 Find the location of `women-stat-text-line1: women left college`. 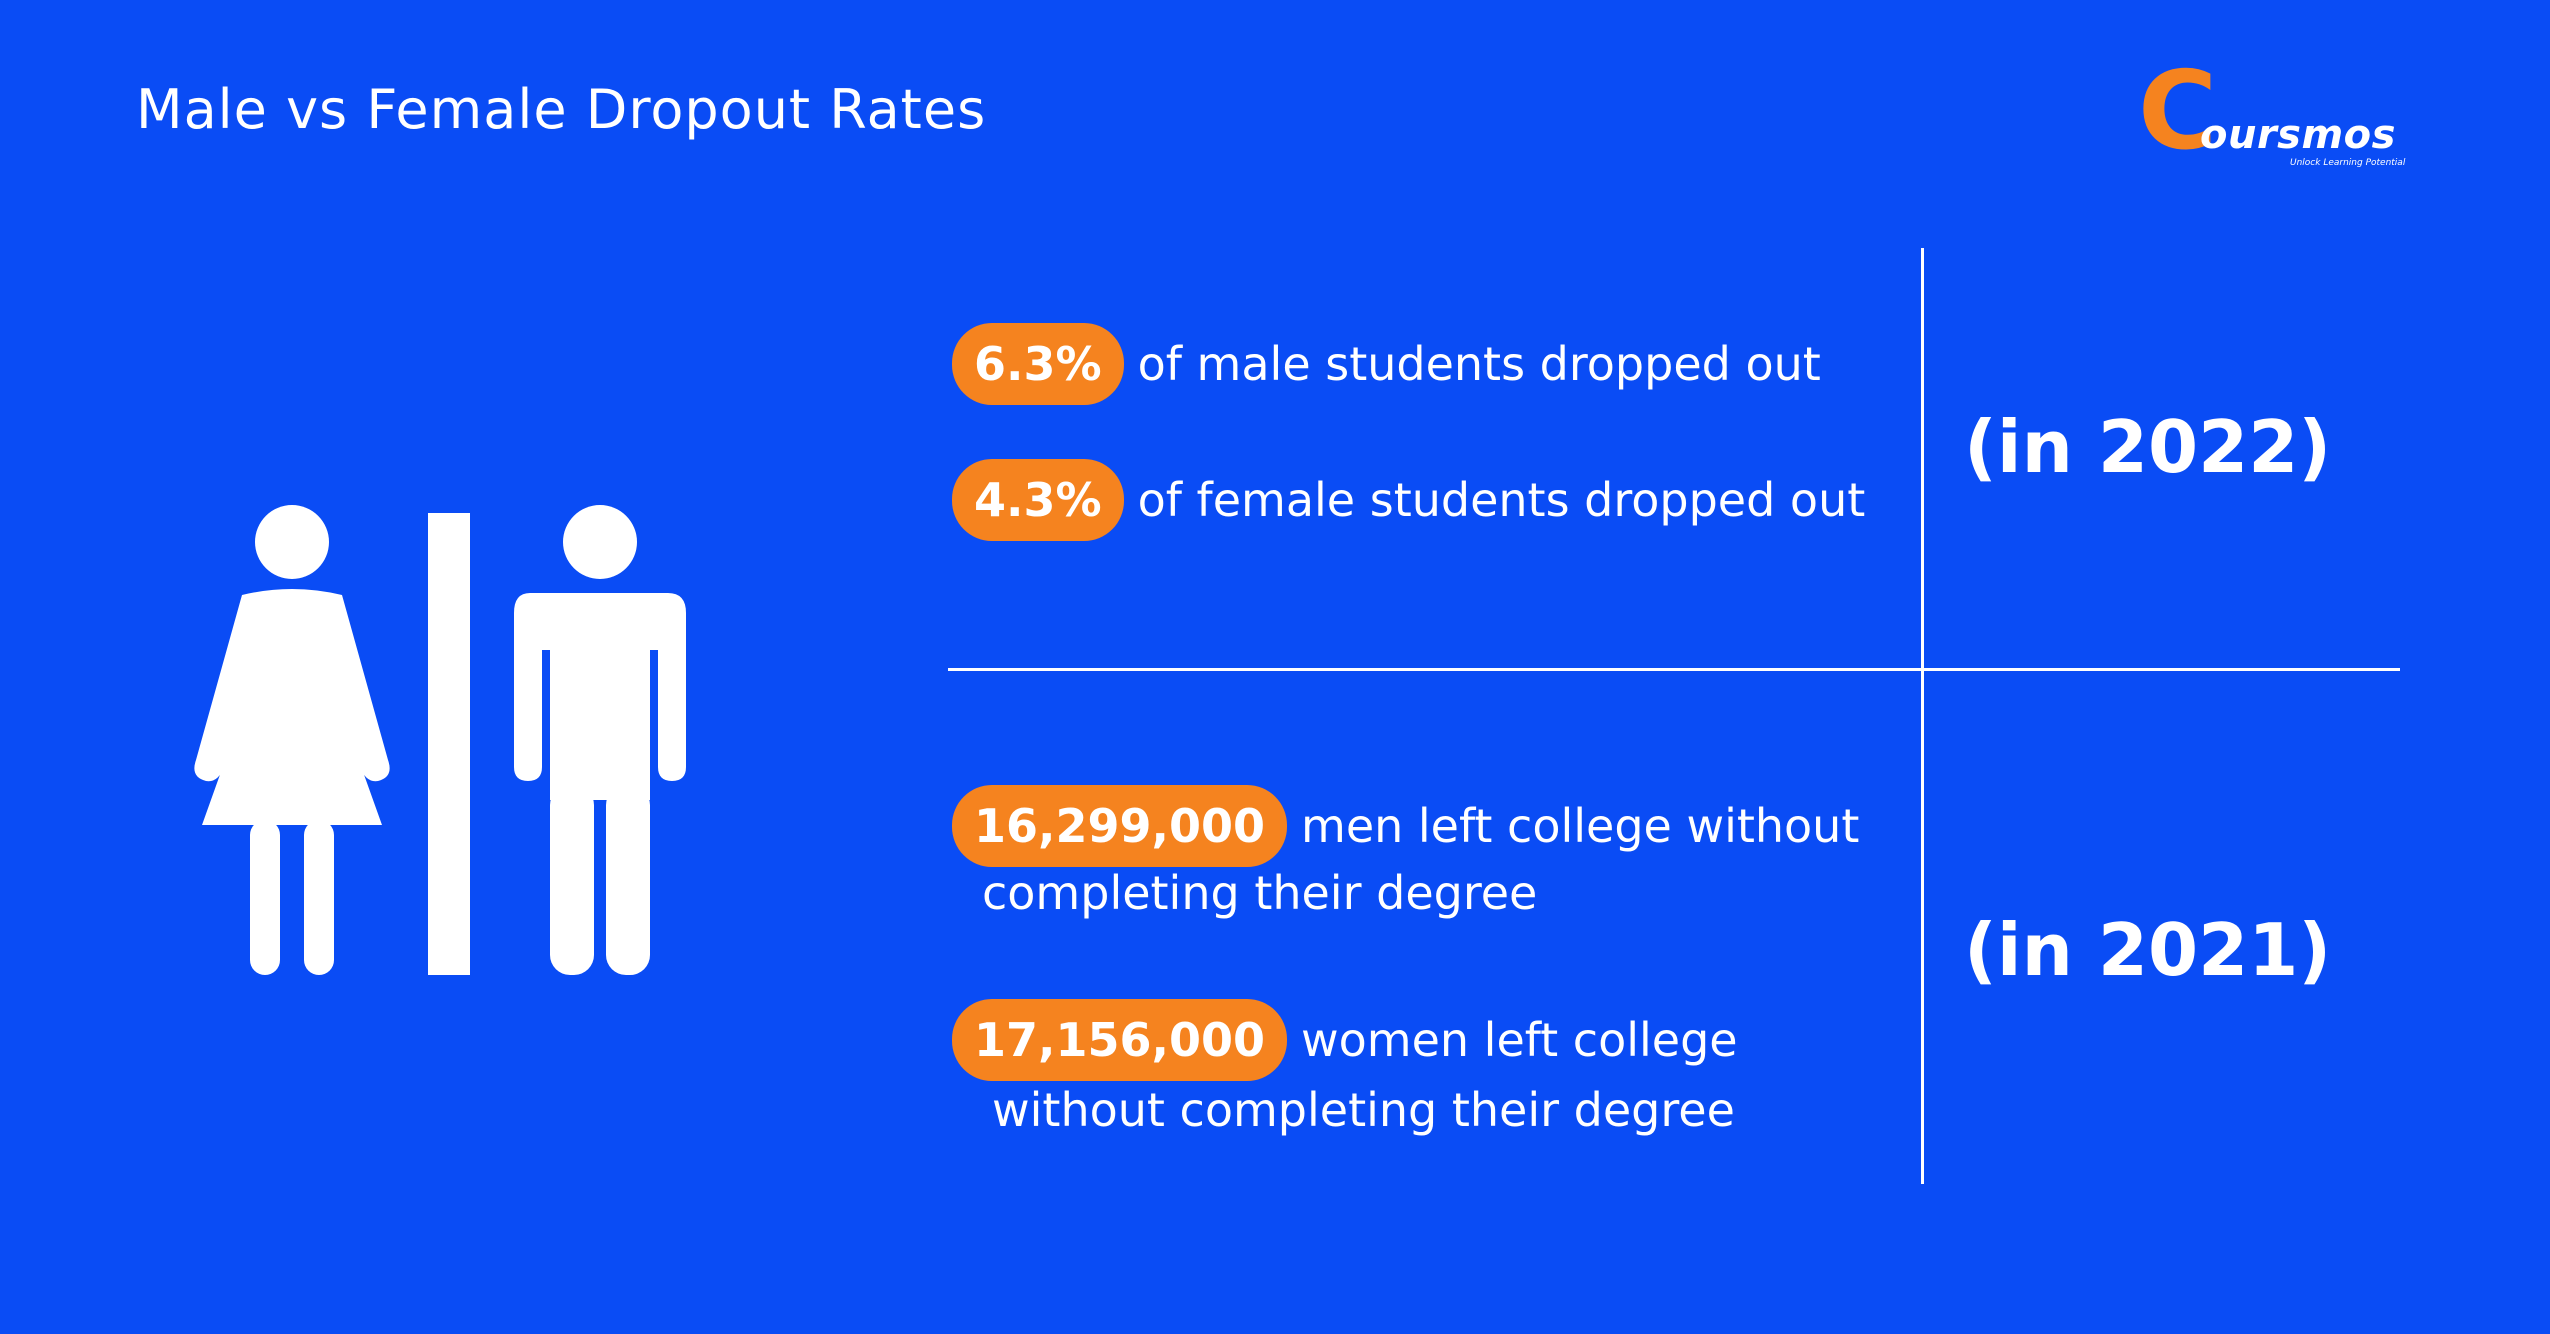

women-stat-text-line1: women left college is located at coordinates (1519, 1040).